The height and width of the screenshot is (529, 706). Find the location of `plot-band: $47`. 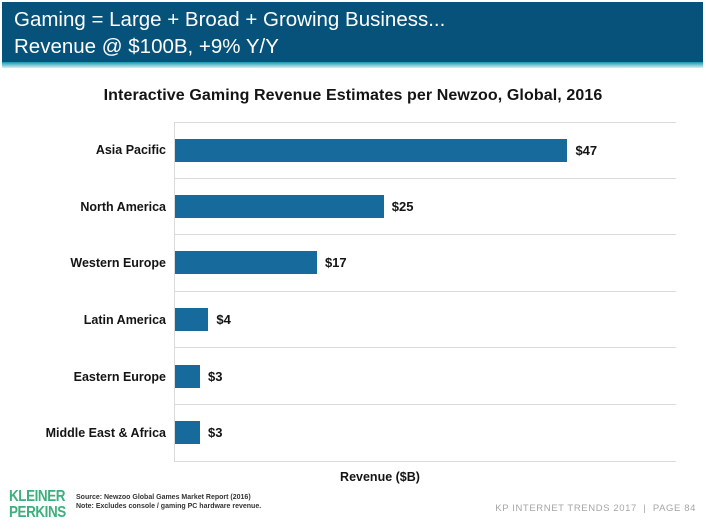

plot-band: $47 is located at coordinates (425, 150).